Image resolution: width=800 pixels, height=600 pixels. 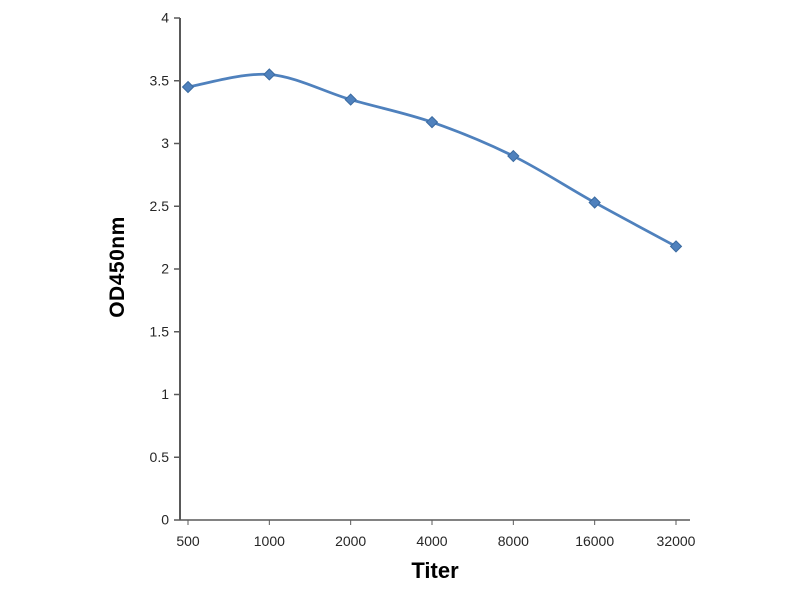 I want to click on y-tick-label: 3, so click(x=165, y=143).